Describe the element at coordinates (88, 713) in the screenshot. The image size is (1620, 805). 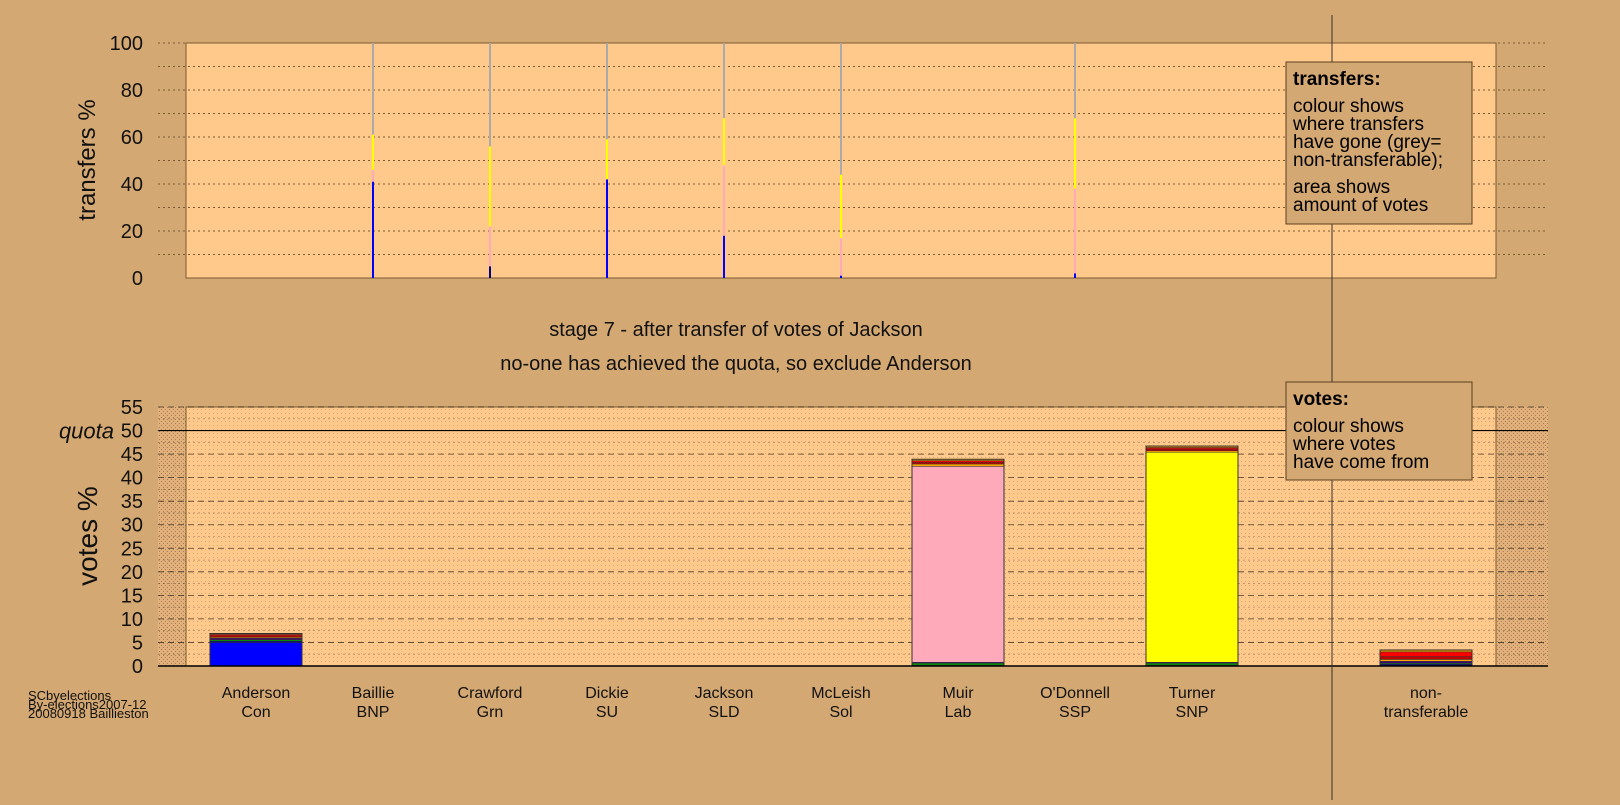
I see `footer-line: 20080918 Baillieston` at that location.